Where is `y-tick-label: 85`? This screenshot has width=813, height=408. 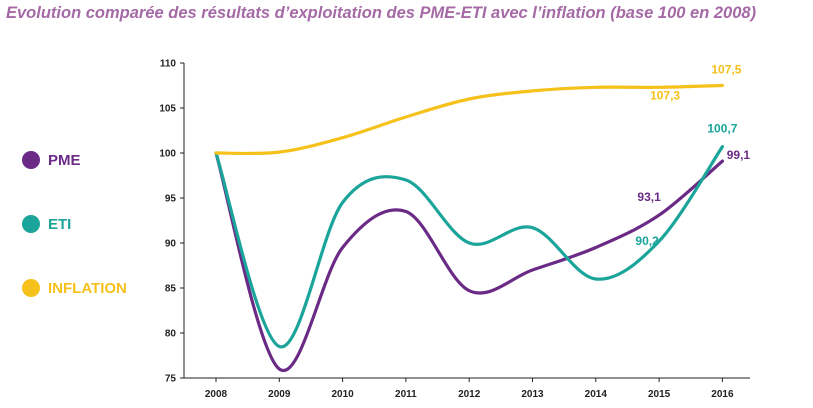
y-tick-label: 85 is located at coordinates (171, 289).